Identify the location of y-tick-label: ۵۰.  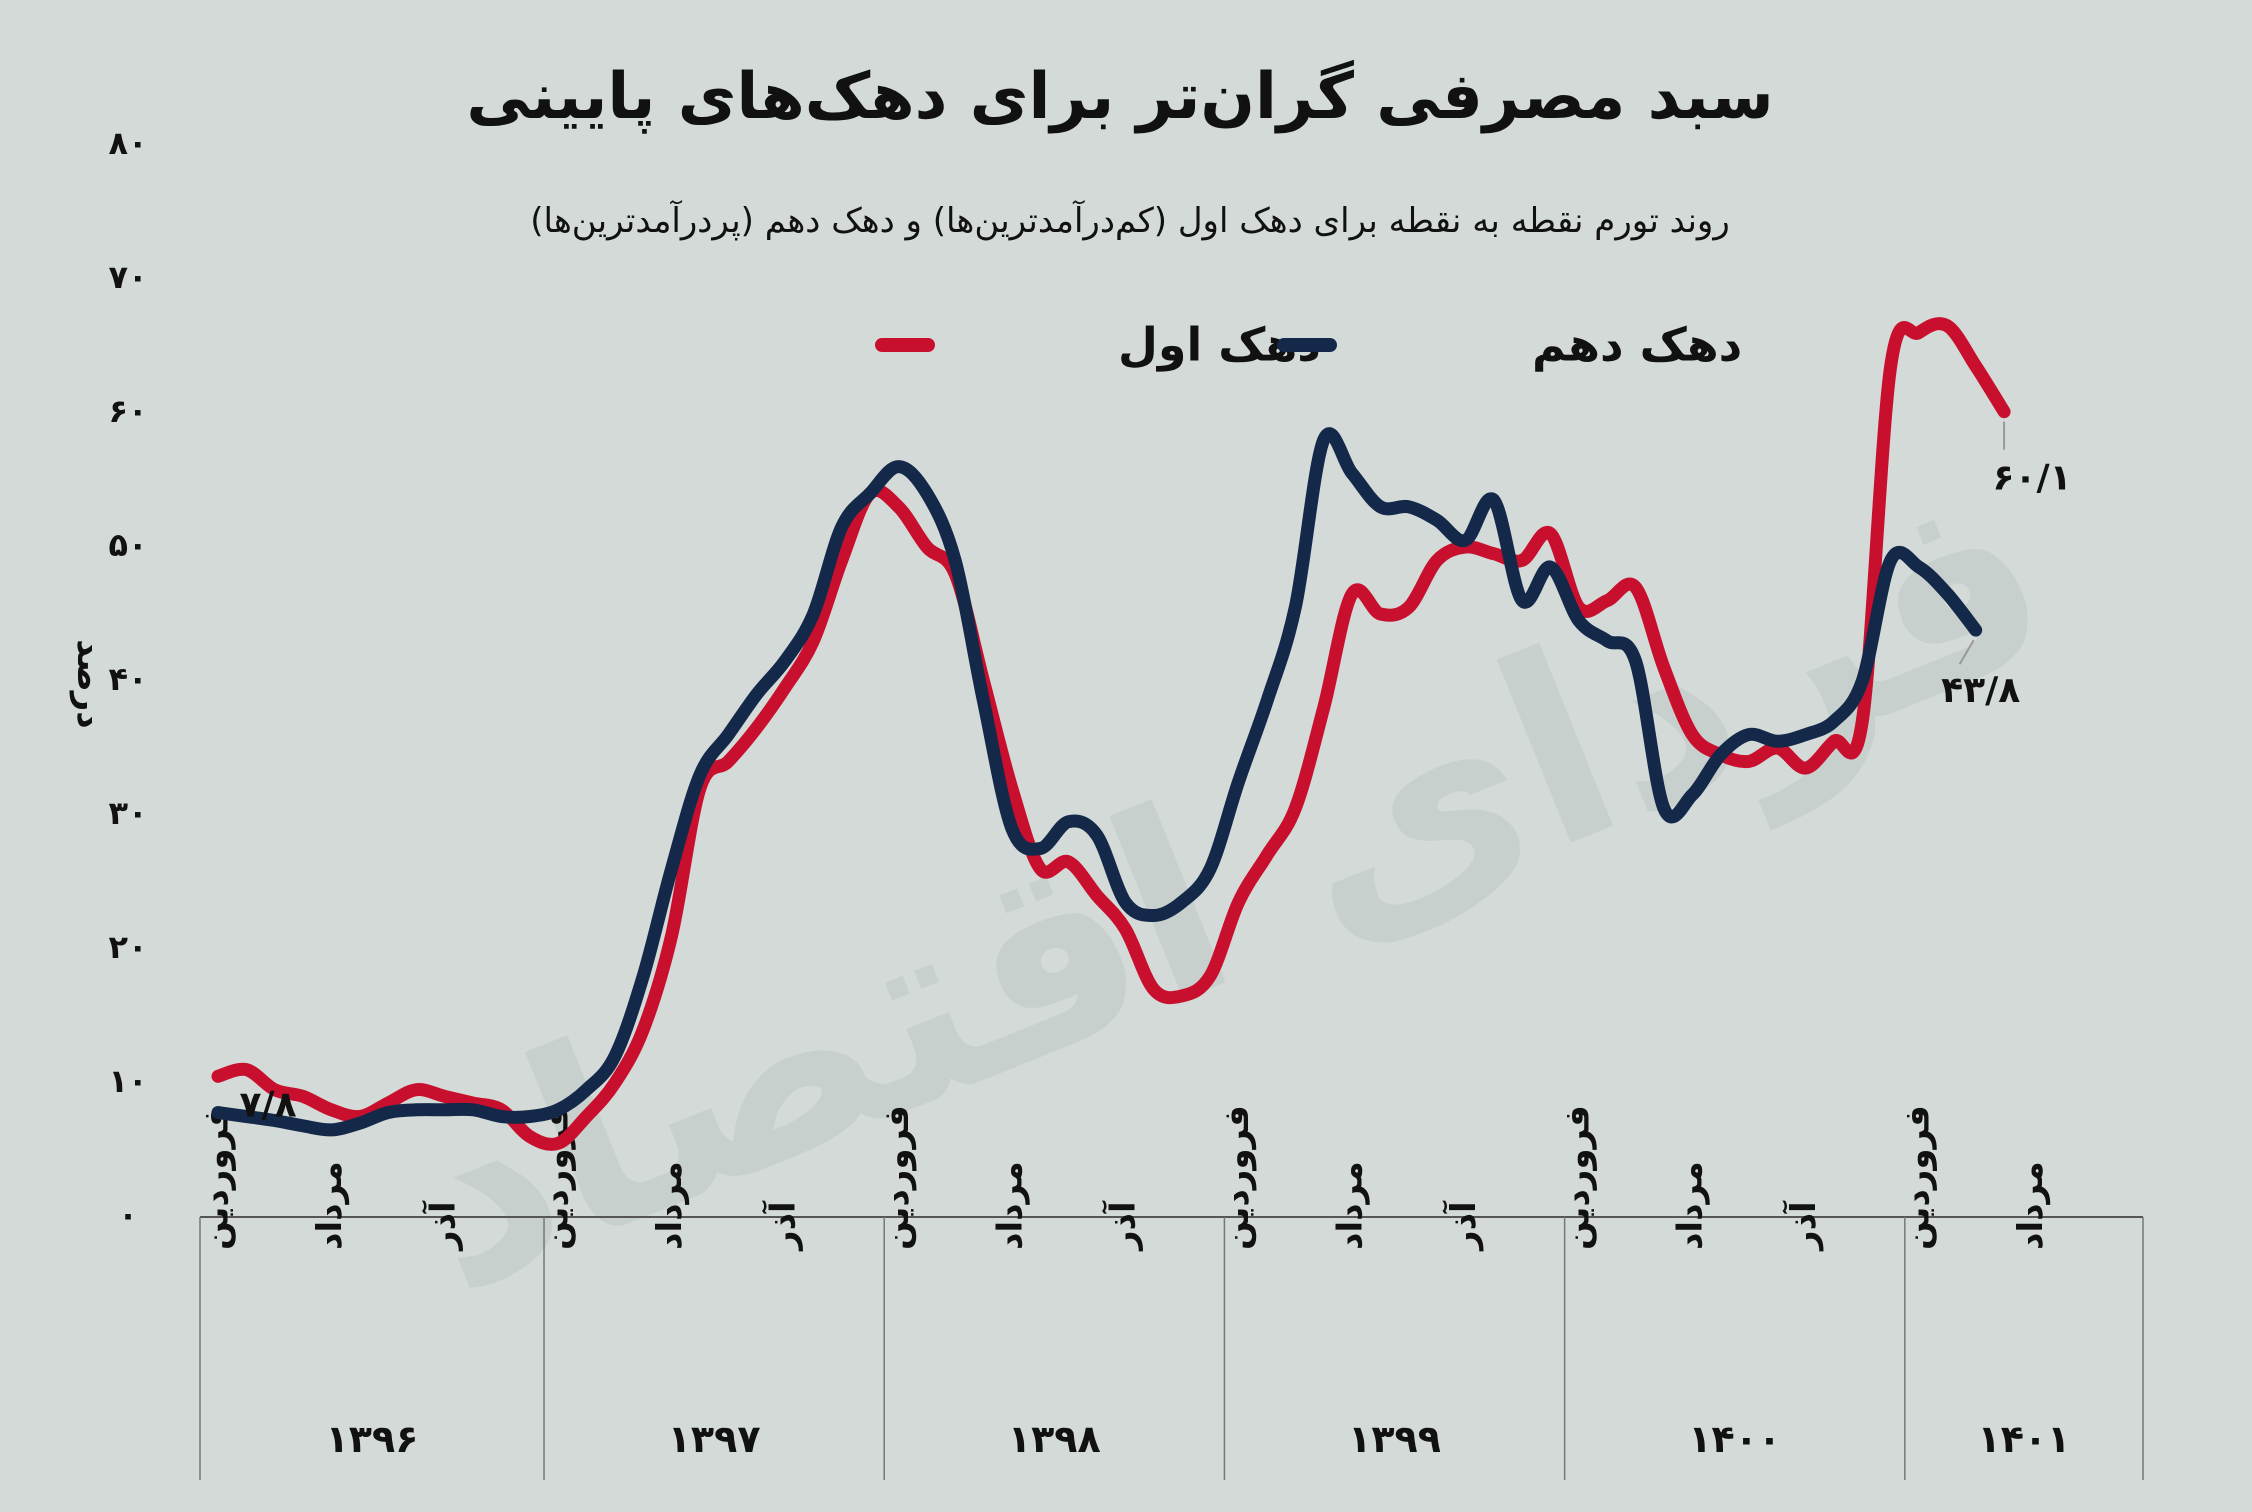
(127, 545).